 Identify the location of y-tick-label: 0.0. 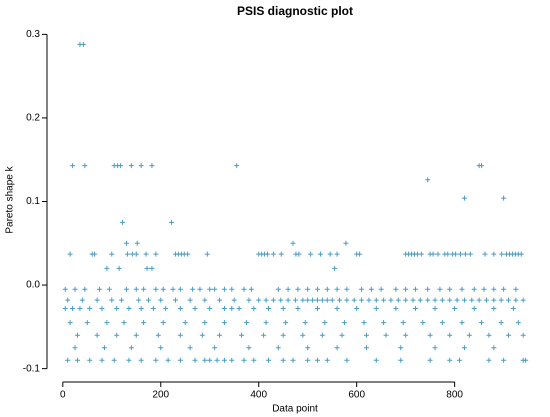
(33, 285).